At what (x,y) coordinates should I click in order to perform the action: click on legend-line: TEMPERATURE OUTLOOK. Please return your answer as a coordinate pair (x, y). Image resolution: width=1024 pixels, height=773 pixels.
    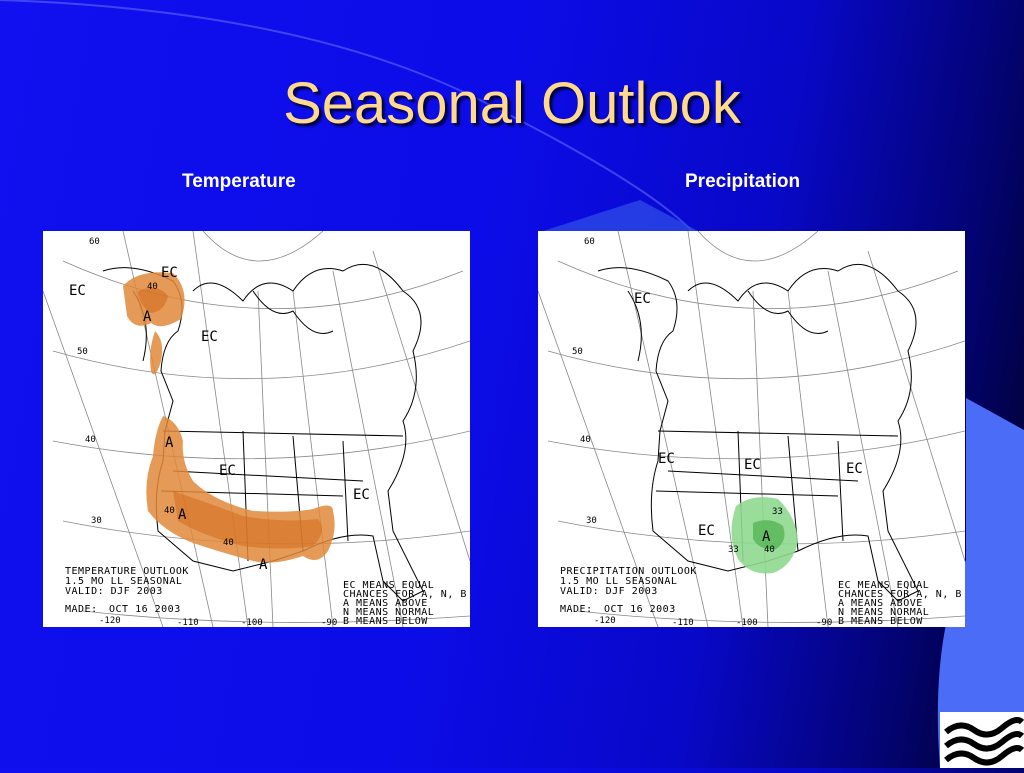
    Looking at the image, I should click on (127, 571).